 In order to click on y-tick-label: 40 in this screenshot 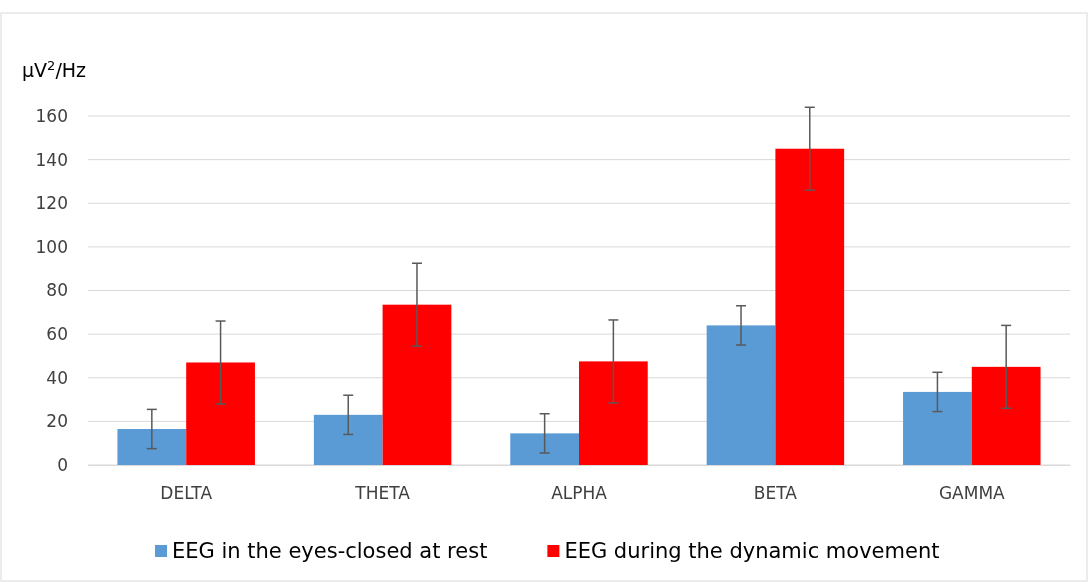, I will do `click(57, 377)`.